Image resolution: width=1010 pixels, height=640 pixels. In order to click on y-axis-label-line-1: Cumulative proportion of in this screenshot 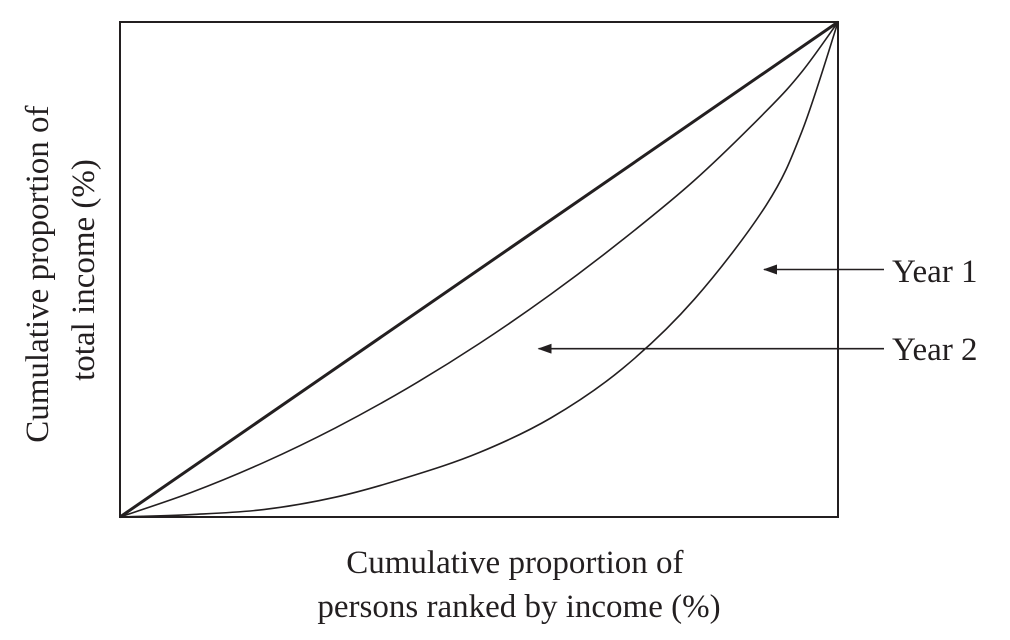, I will do `click(38, 273)`.